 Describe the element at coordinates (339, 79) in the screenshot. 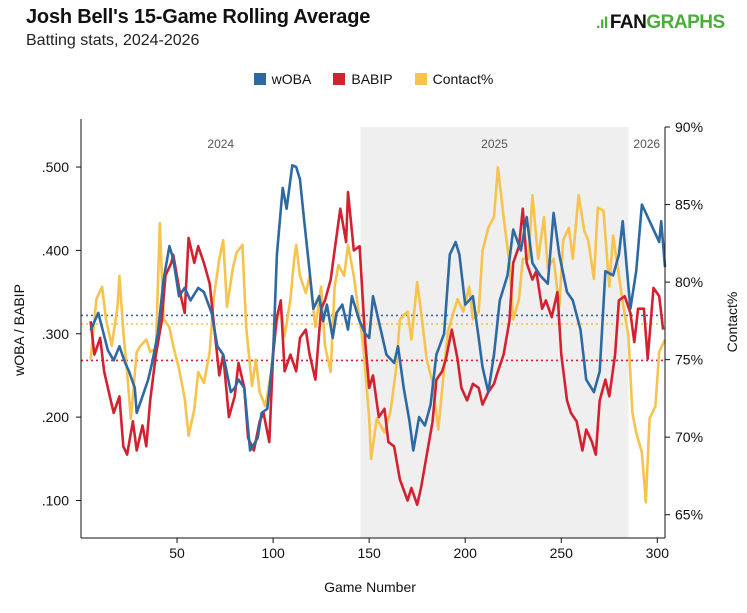

I see `legend-swatch-babip` at that location.